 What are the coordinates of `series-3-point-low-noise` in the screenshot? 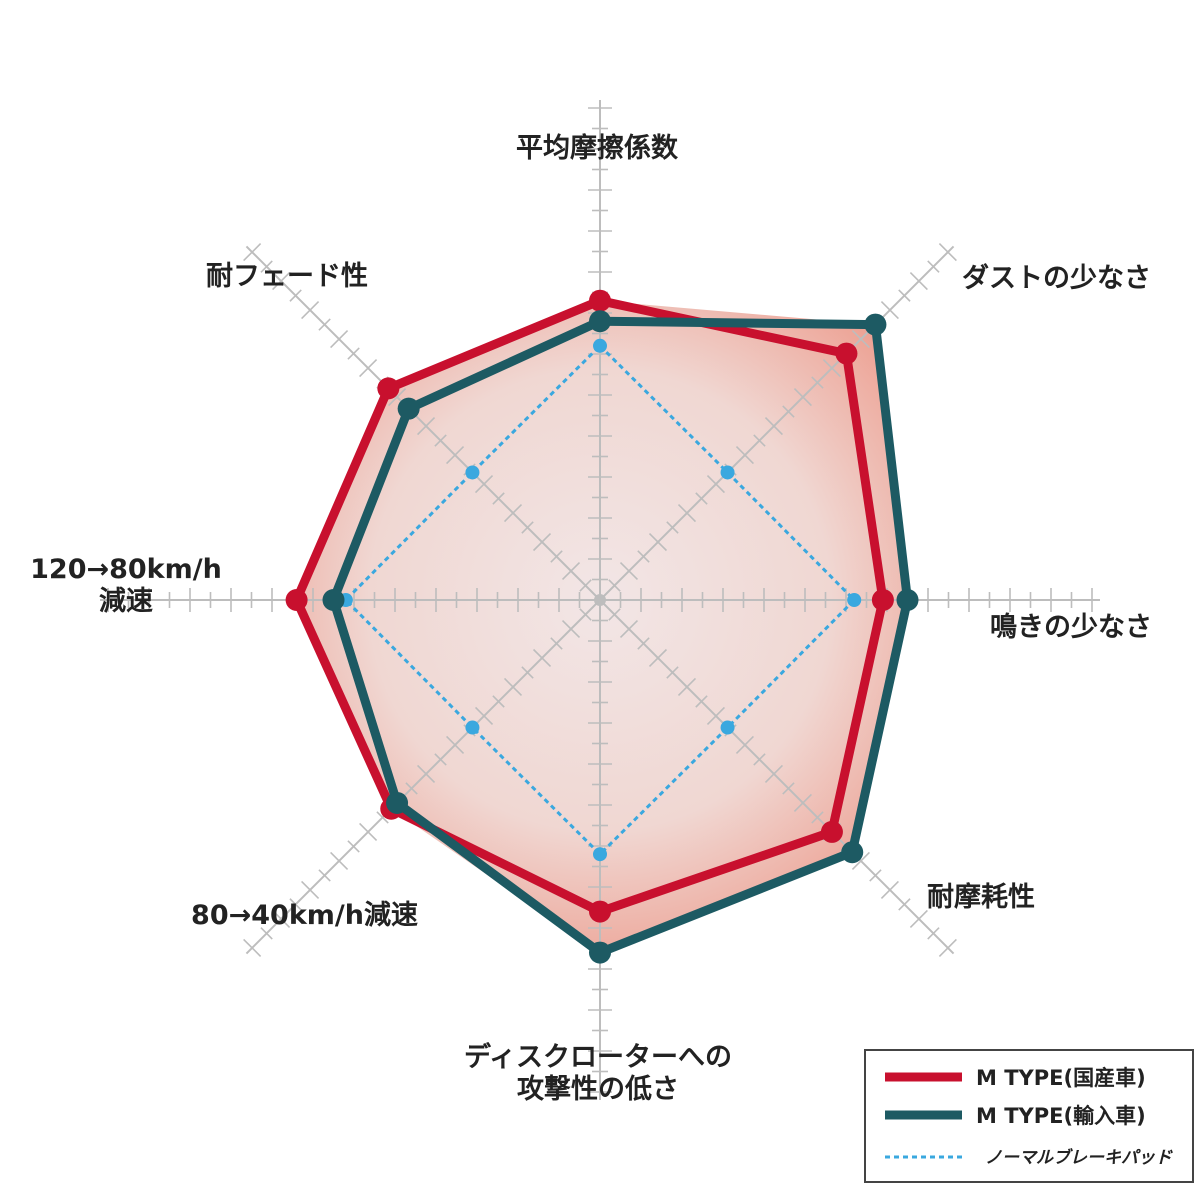 It's located at (854, 600).